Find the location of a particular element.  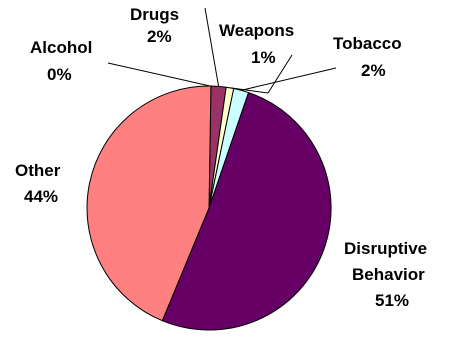

slice-label-alcohol: Alcohol 0% is located at coordinates (63, 61).